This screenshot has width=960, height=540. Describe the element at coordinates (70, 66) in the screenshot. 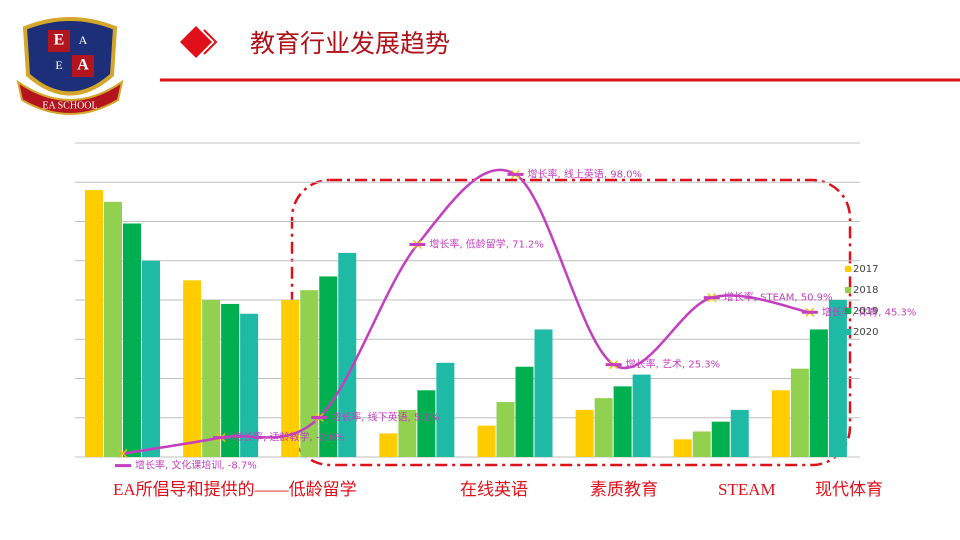

I see `logo: E A E A EA SCHOOL` at that location.